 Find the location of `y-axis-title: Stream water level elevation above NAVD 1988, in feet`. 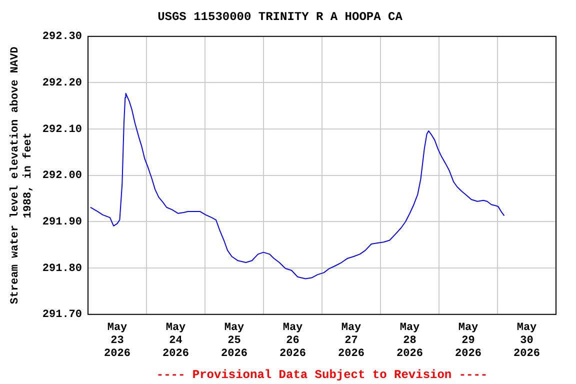

y-axis-title: Stream water level elevation above NAVD 1988, in feet is located at coordinates (22, 175).